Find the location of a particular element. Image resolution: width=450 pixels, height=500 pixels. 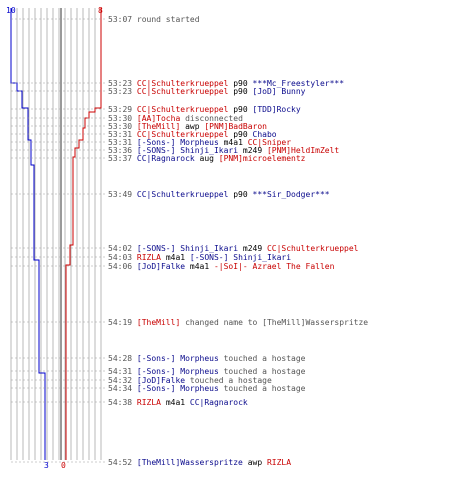

red-team-line is located at coordinates (83, 234).